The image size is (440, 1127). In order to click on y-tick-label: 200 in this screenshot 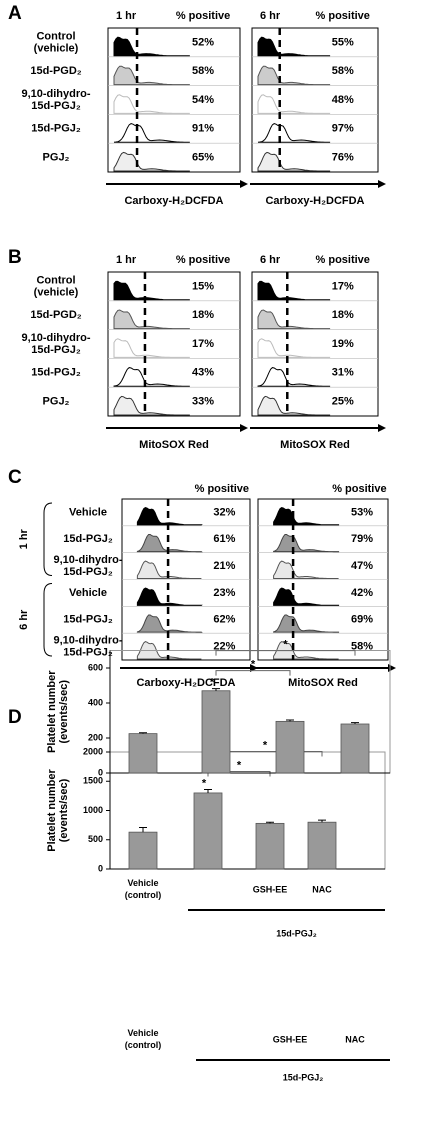, I will do `click(95, 737)`.